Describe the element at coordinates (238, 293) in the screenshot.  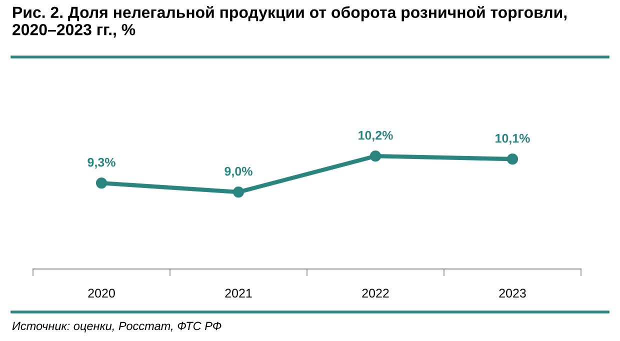
I see `x-tick-label: 2021` at that location.